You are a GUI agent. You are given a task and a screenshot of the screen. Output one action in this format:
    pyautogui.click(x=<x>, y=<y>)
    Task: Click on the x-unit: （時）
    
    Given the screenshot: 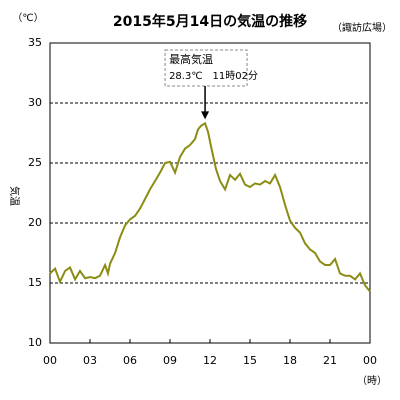 What is the action you would take?
    pyautogui.click(x=372, y=381)
    